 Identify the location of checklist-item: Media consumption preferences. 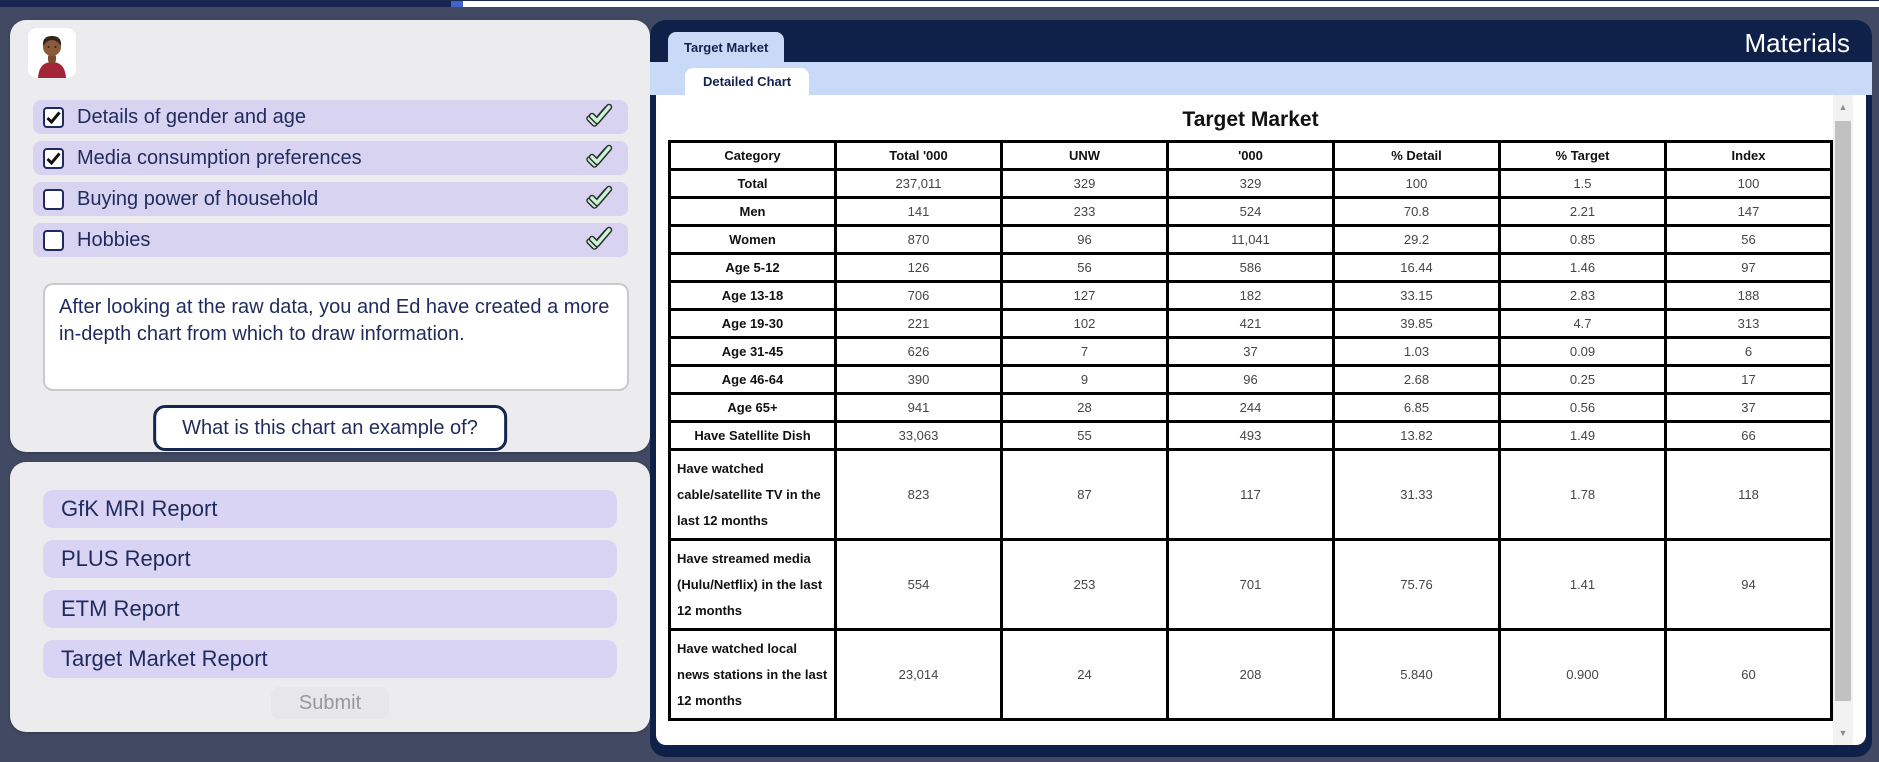
(330, 158).